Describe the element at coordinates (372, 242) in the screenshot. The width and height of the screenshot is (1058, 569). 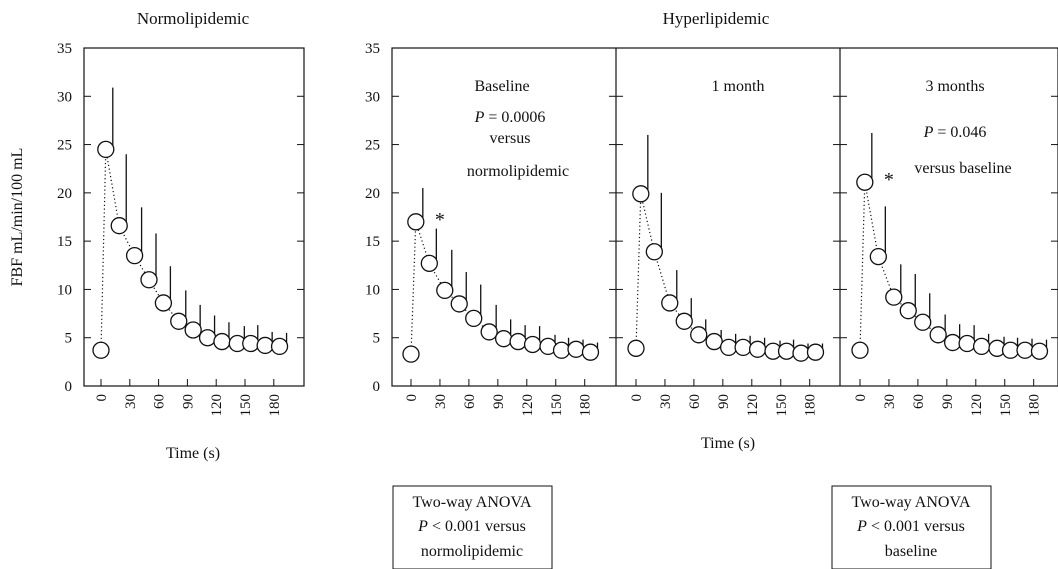
I see `hyper-ytick-label-15: 15` at that location.